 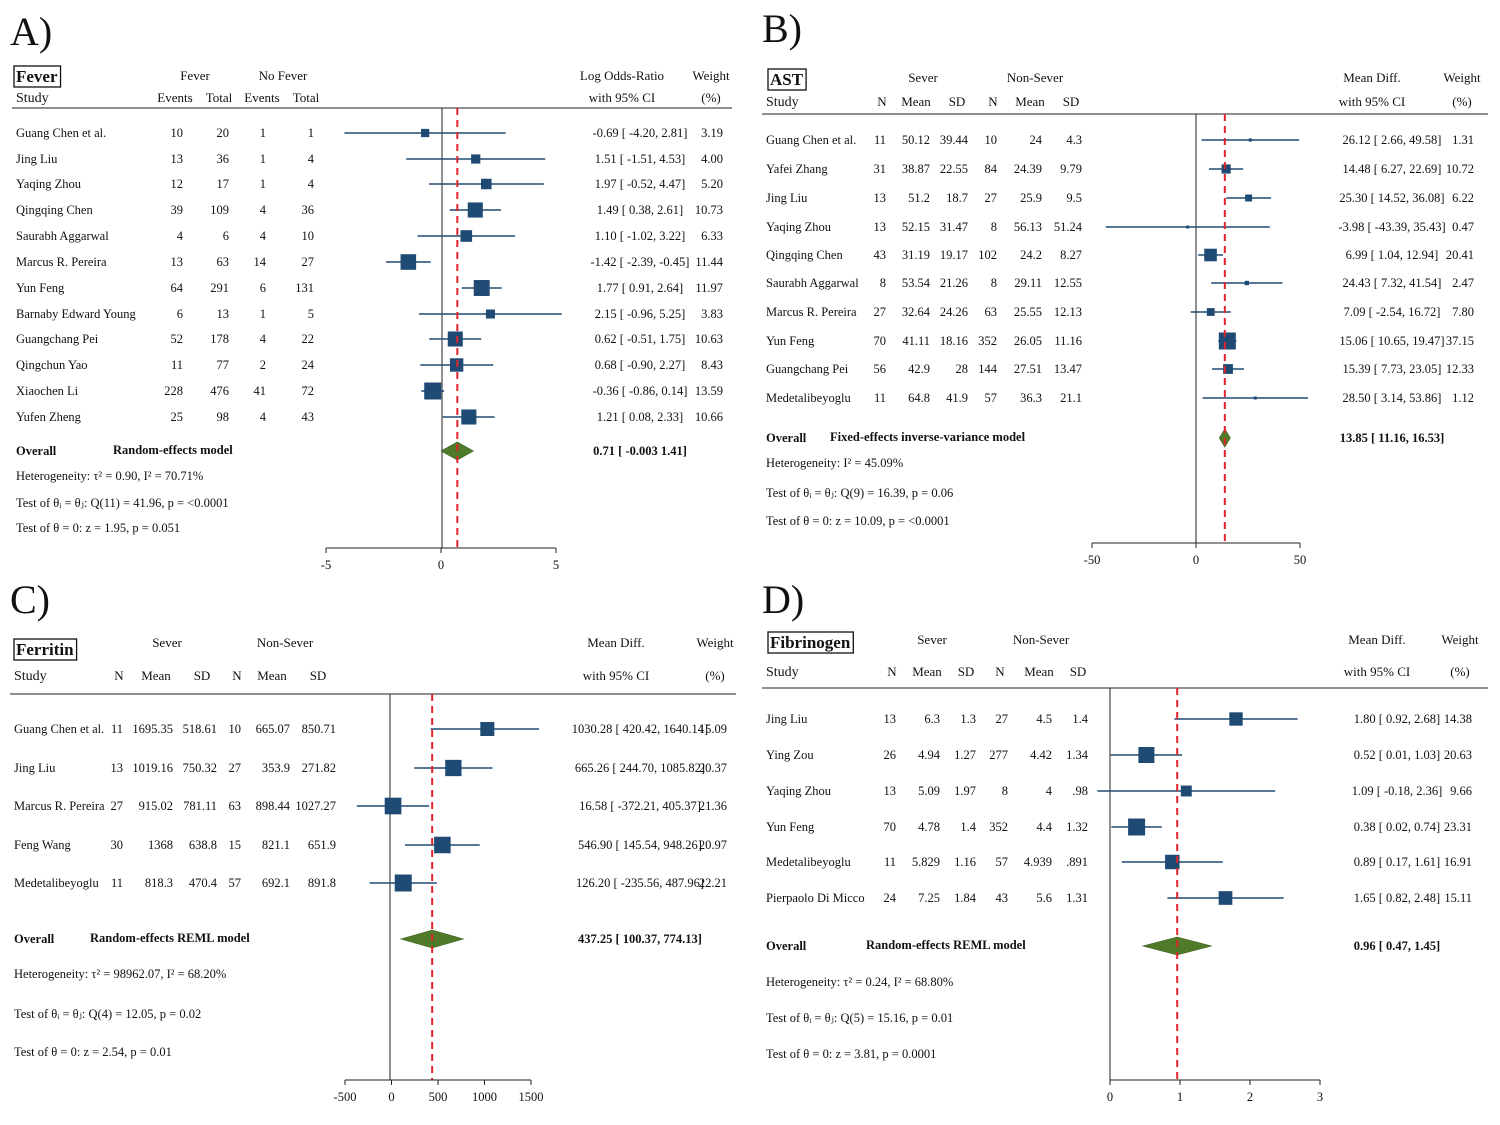 What do you see at coordinates (1077, 898) in the screenshot?
I see `panel-d-study-value: 1.31` at bounding box center [1077, 898].